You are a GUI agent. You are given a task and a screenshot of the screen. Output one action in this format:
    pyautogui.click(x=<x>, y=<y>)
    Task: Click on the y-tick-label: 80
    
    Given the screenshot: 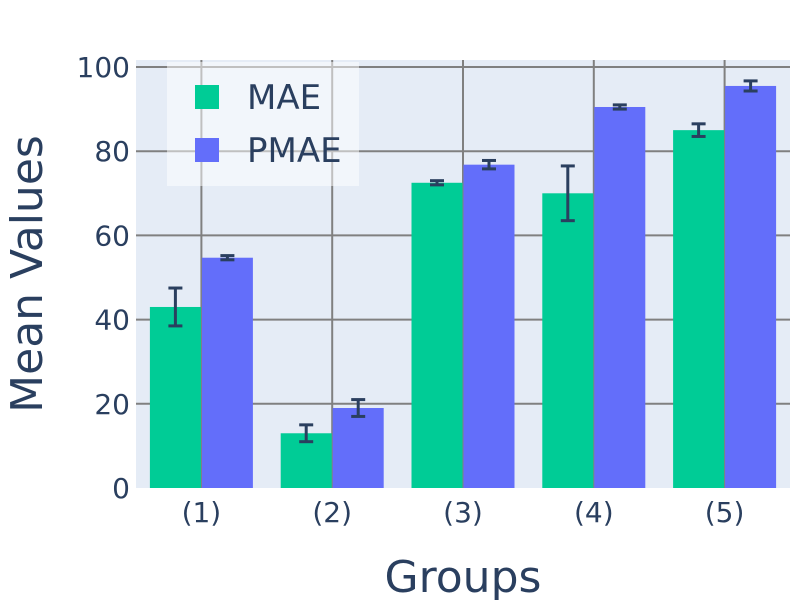 What is the action you would take?
    pyautogui.click(x=112, y=151)
    